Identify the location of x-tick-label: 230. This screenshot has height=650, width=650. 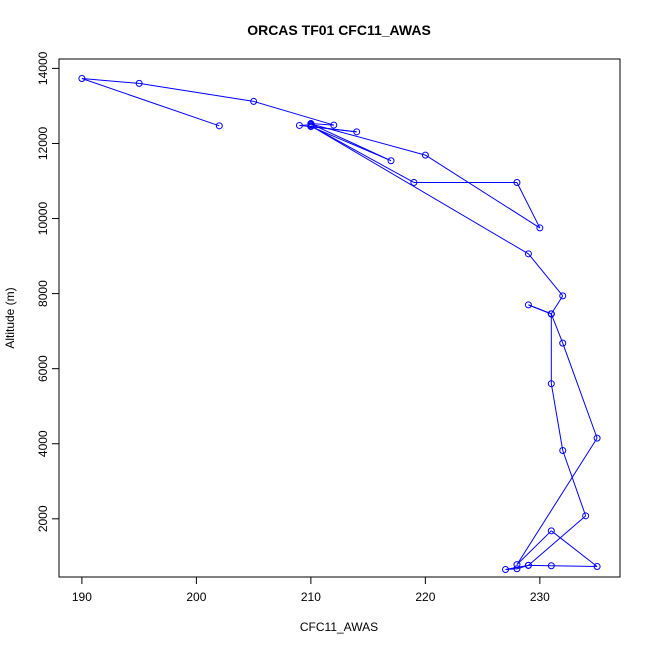
(540, 597).